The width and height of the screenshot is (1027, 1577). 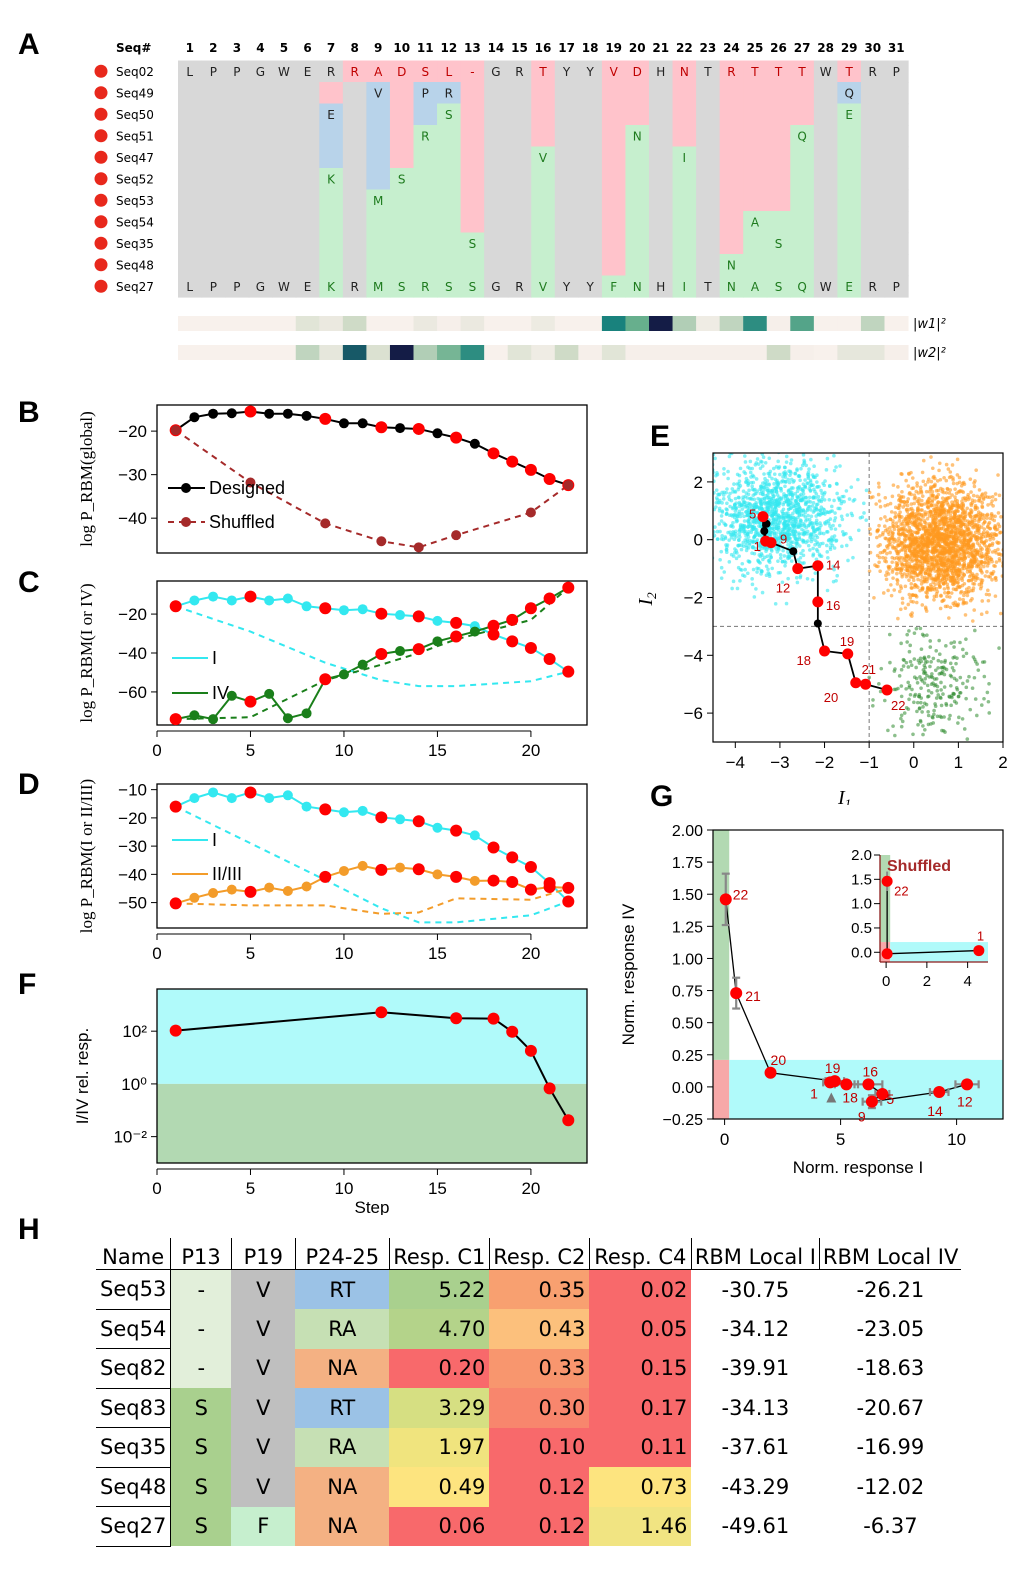 What do you see at coordinates (156, 750) in the screenshot?
I see `x-tick-label: 0` at bounding box center [156, 750].